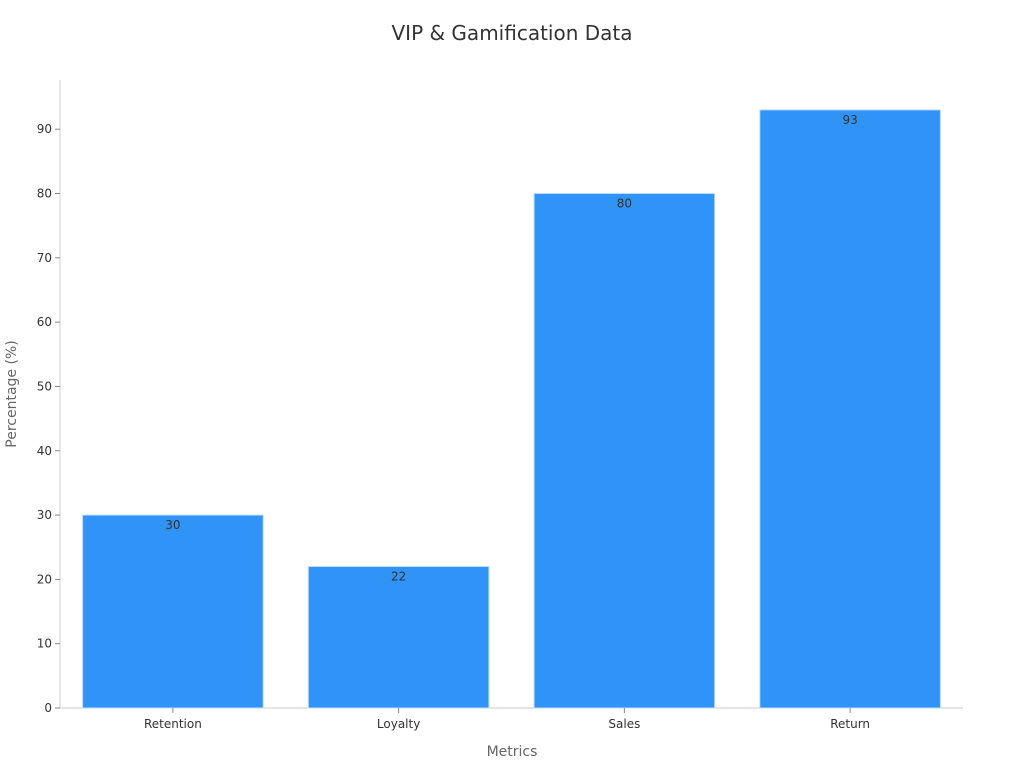 The width and height of the screenshot is (1024, 768). Describe the element at coordinates (624, 724) in the screenshot. I see `x-tick-label: Sales` at that location.